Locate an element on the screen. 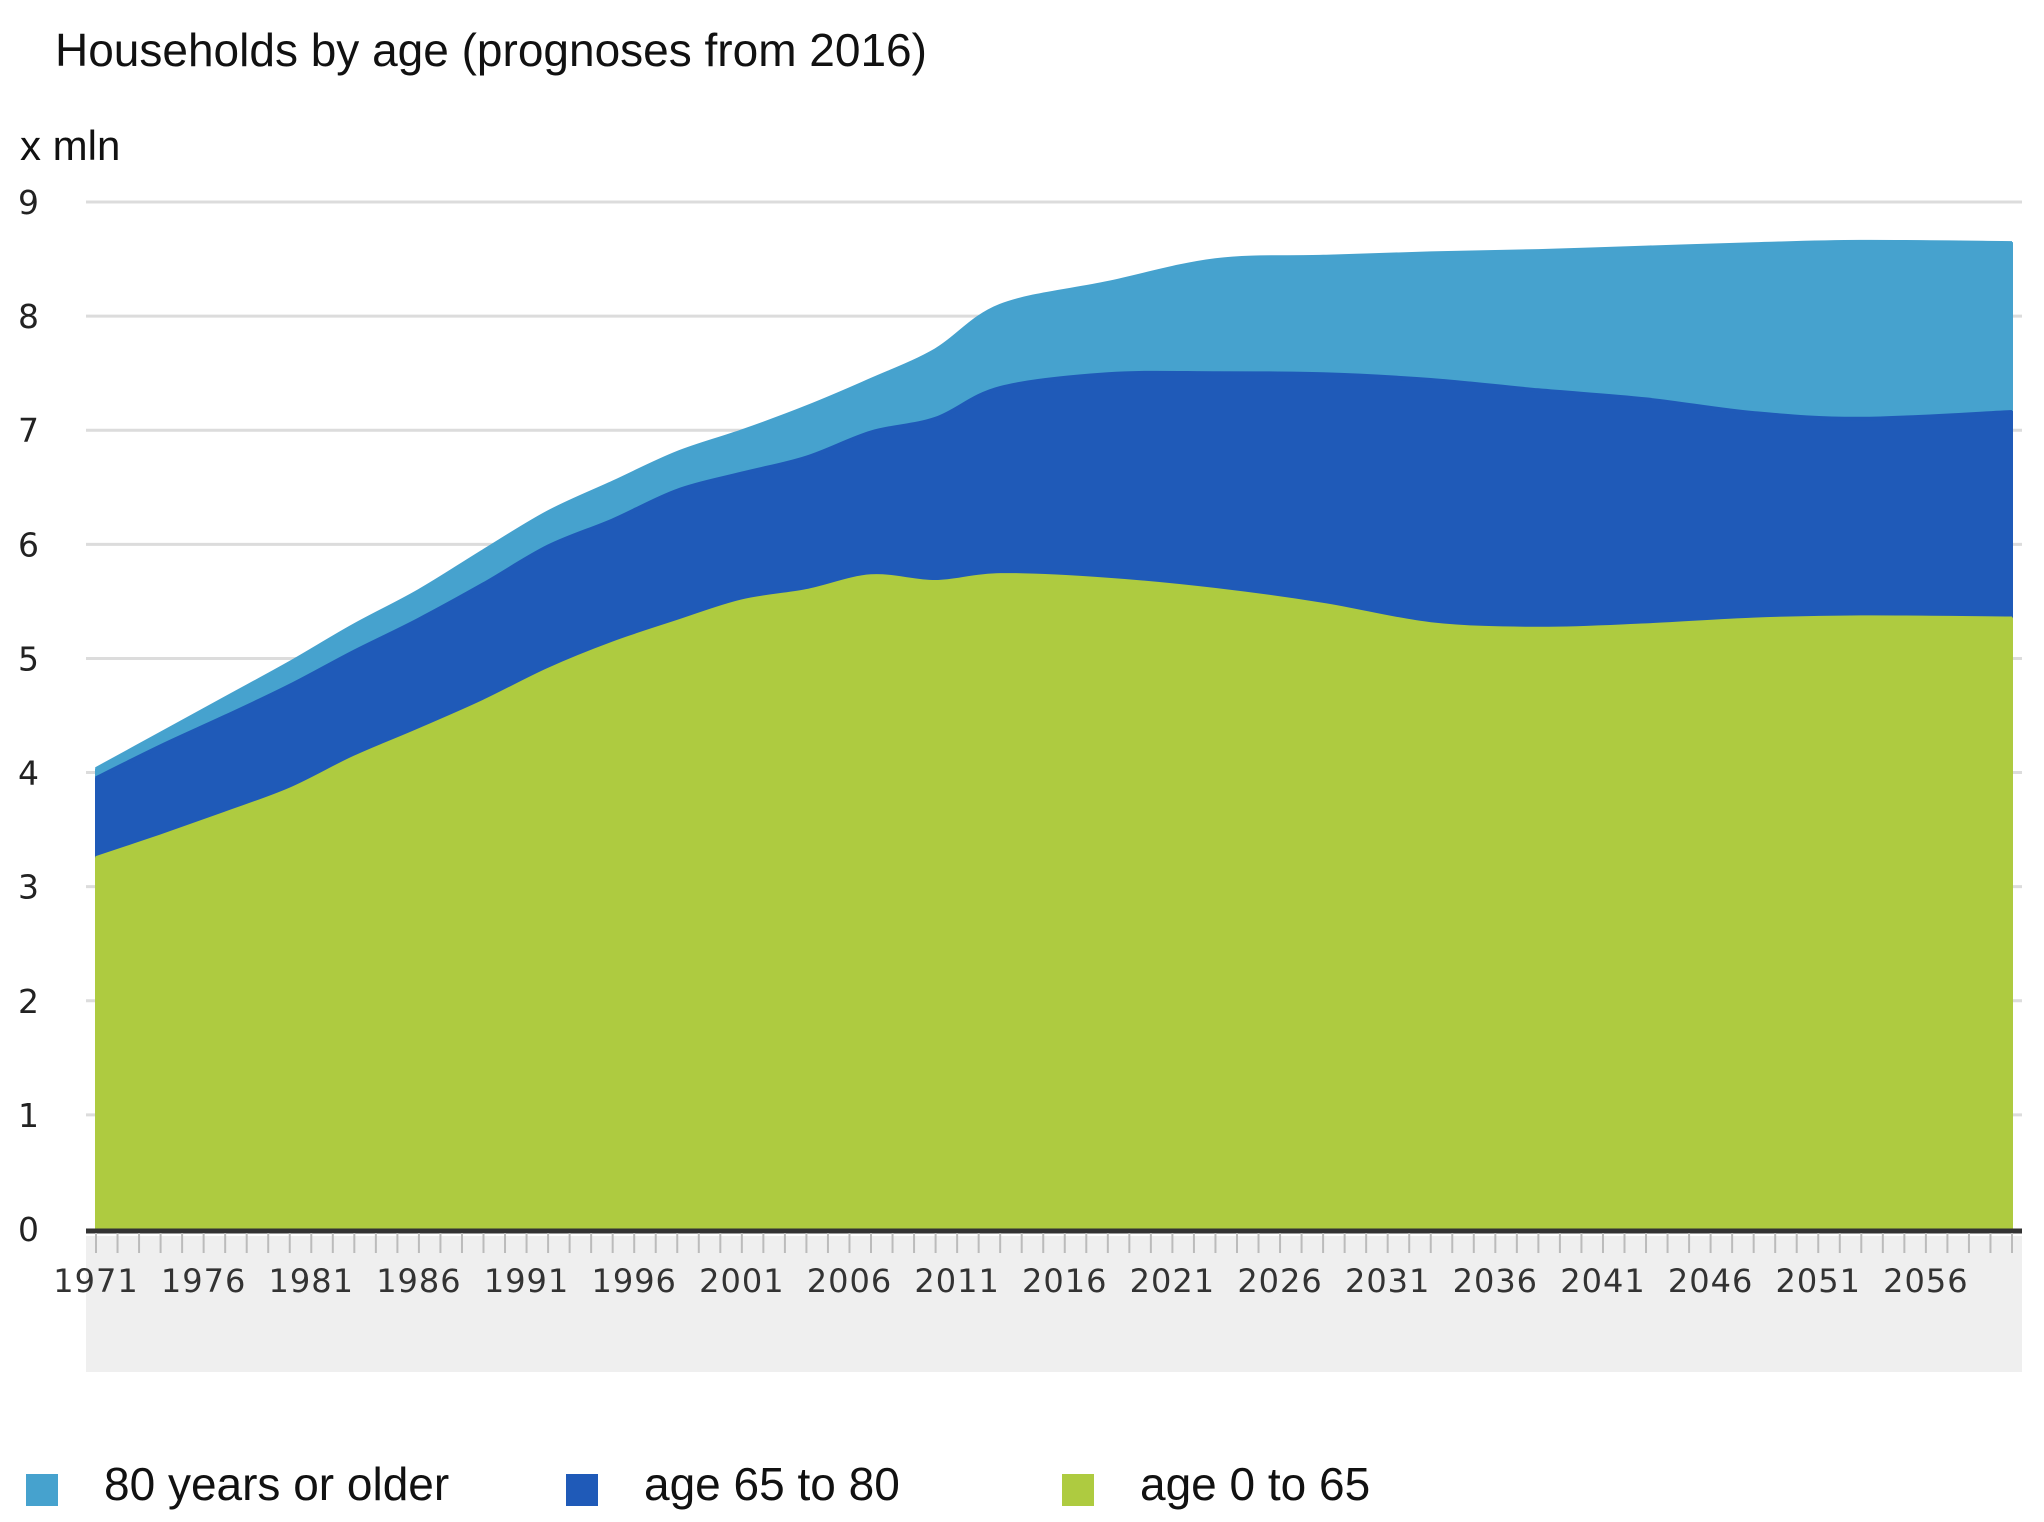  x-tick-label: 1996 is located at coordinates (633, 1281).